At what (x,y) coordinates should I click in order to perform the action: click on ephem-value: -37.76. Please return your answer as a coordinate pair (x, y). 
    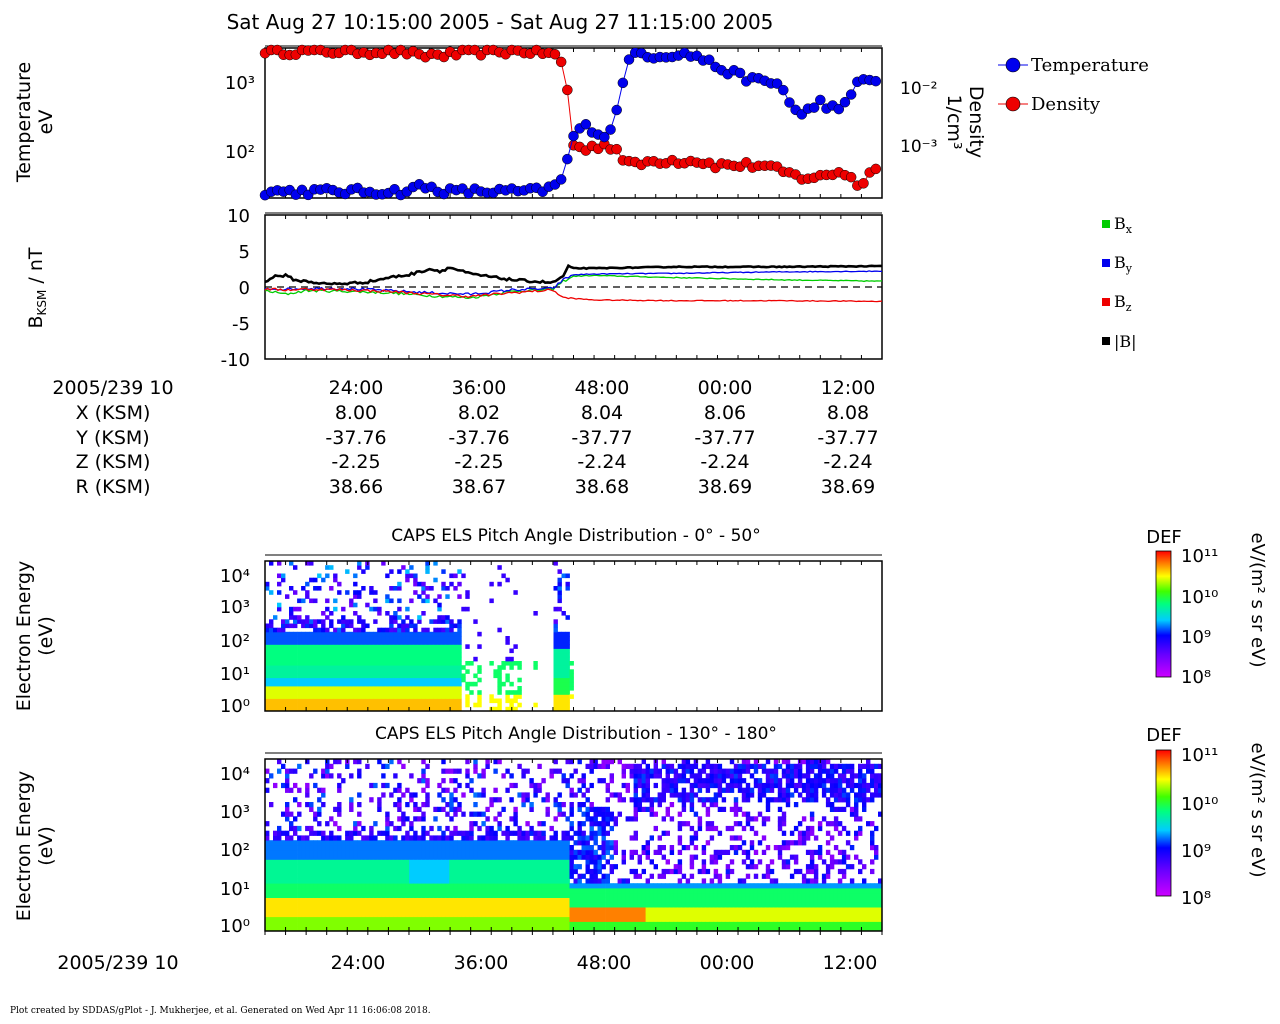
    Looking at the image, I should click on (478, 438).